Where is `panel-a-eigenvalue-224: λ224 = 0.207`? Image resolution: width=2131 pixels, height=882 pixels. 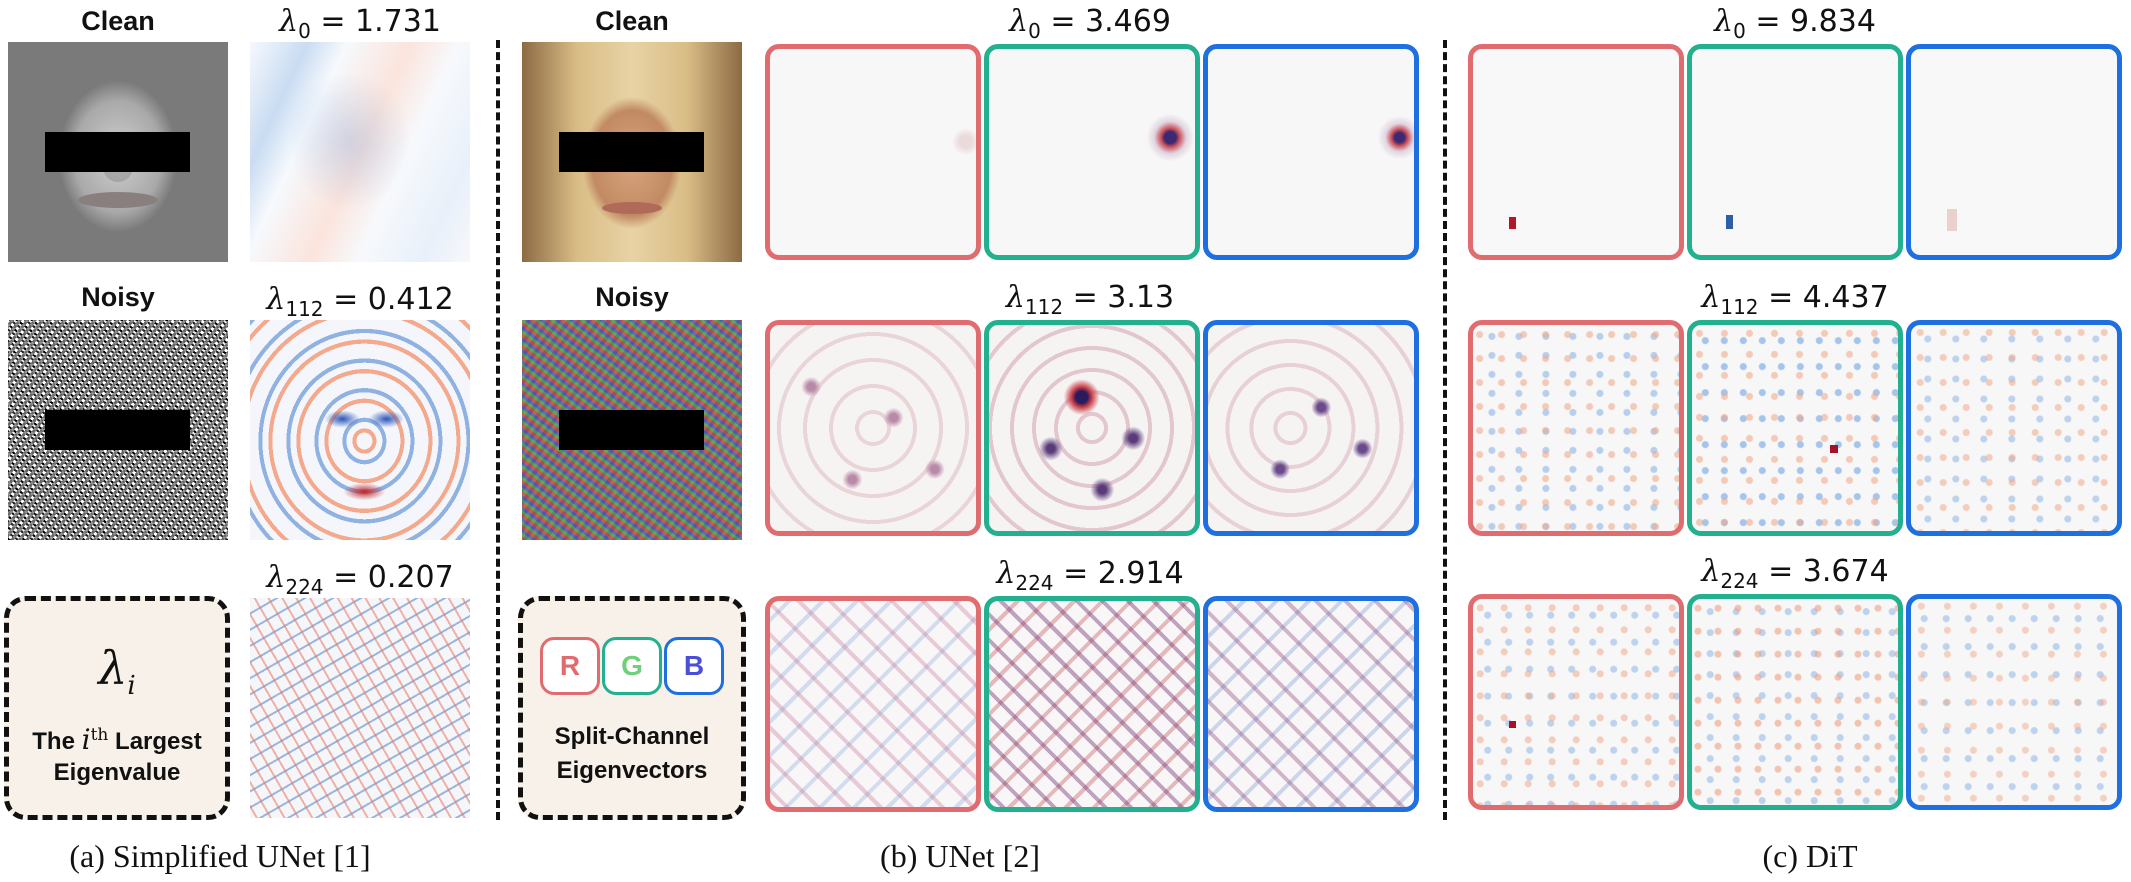 panel-a-eigenvalue-224: λ224 = 0.207 is located at coordinates (360, 579).